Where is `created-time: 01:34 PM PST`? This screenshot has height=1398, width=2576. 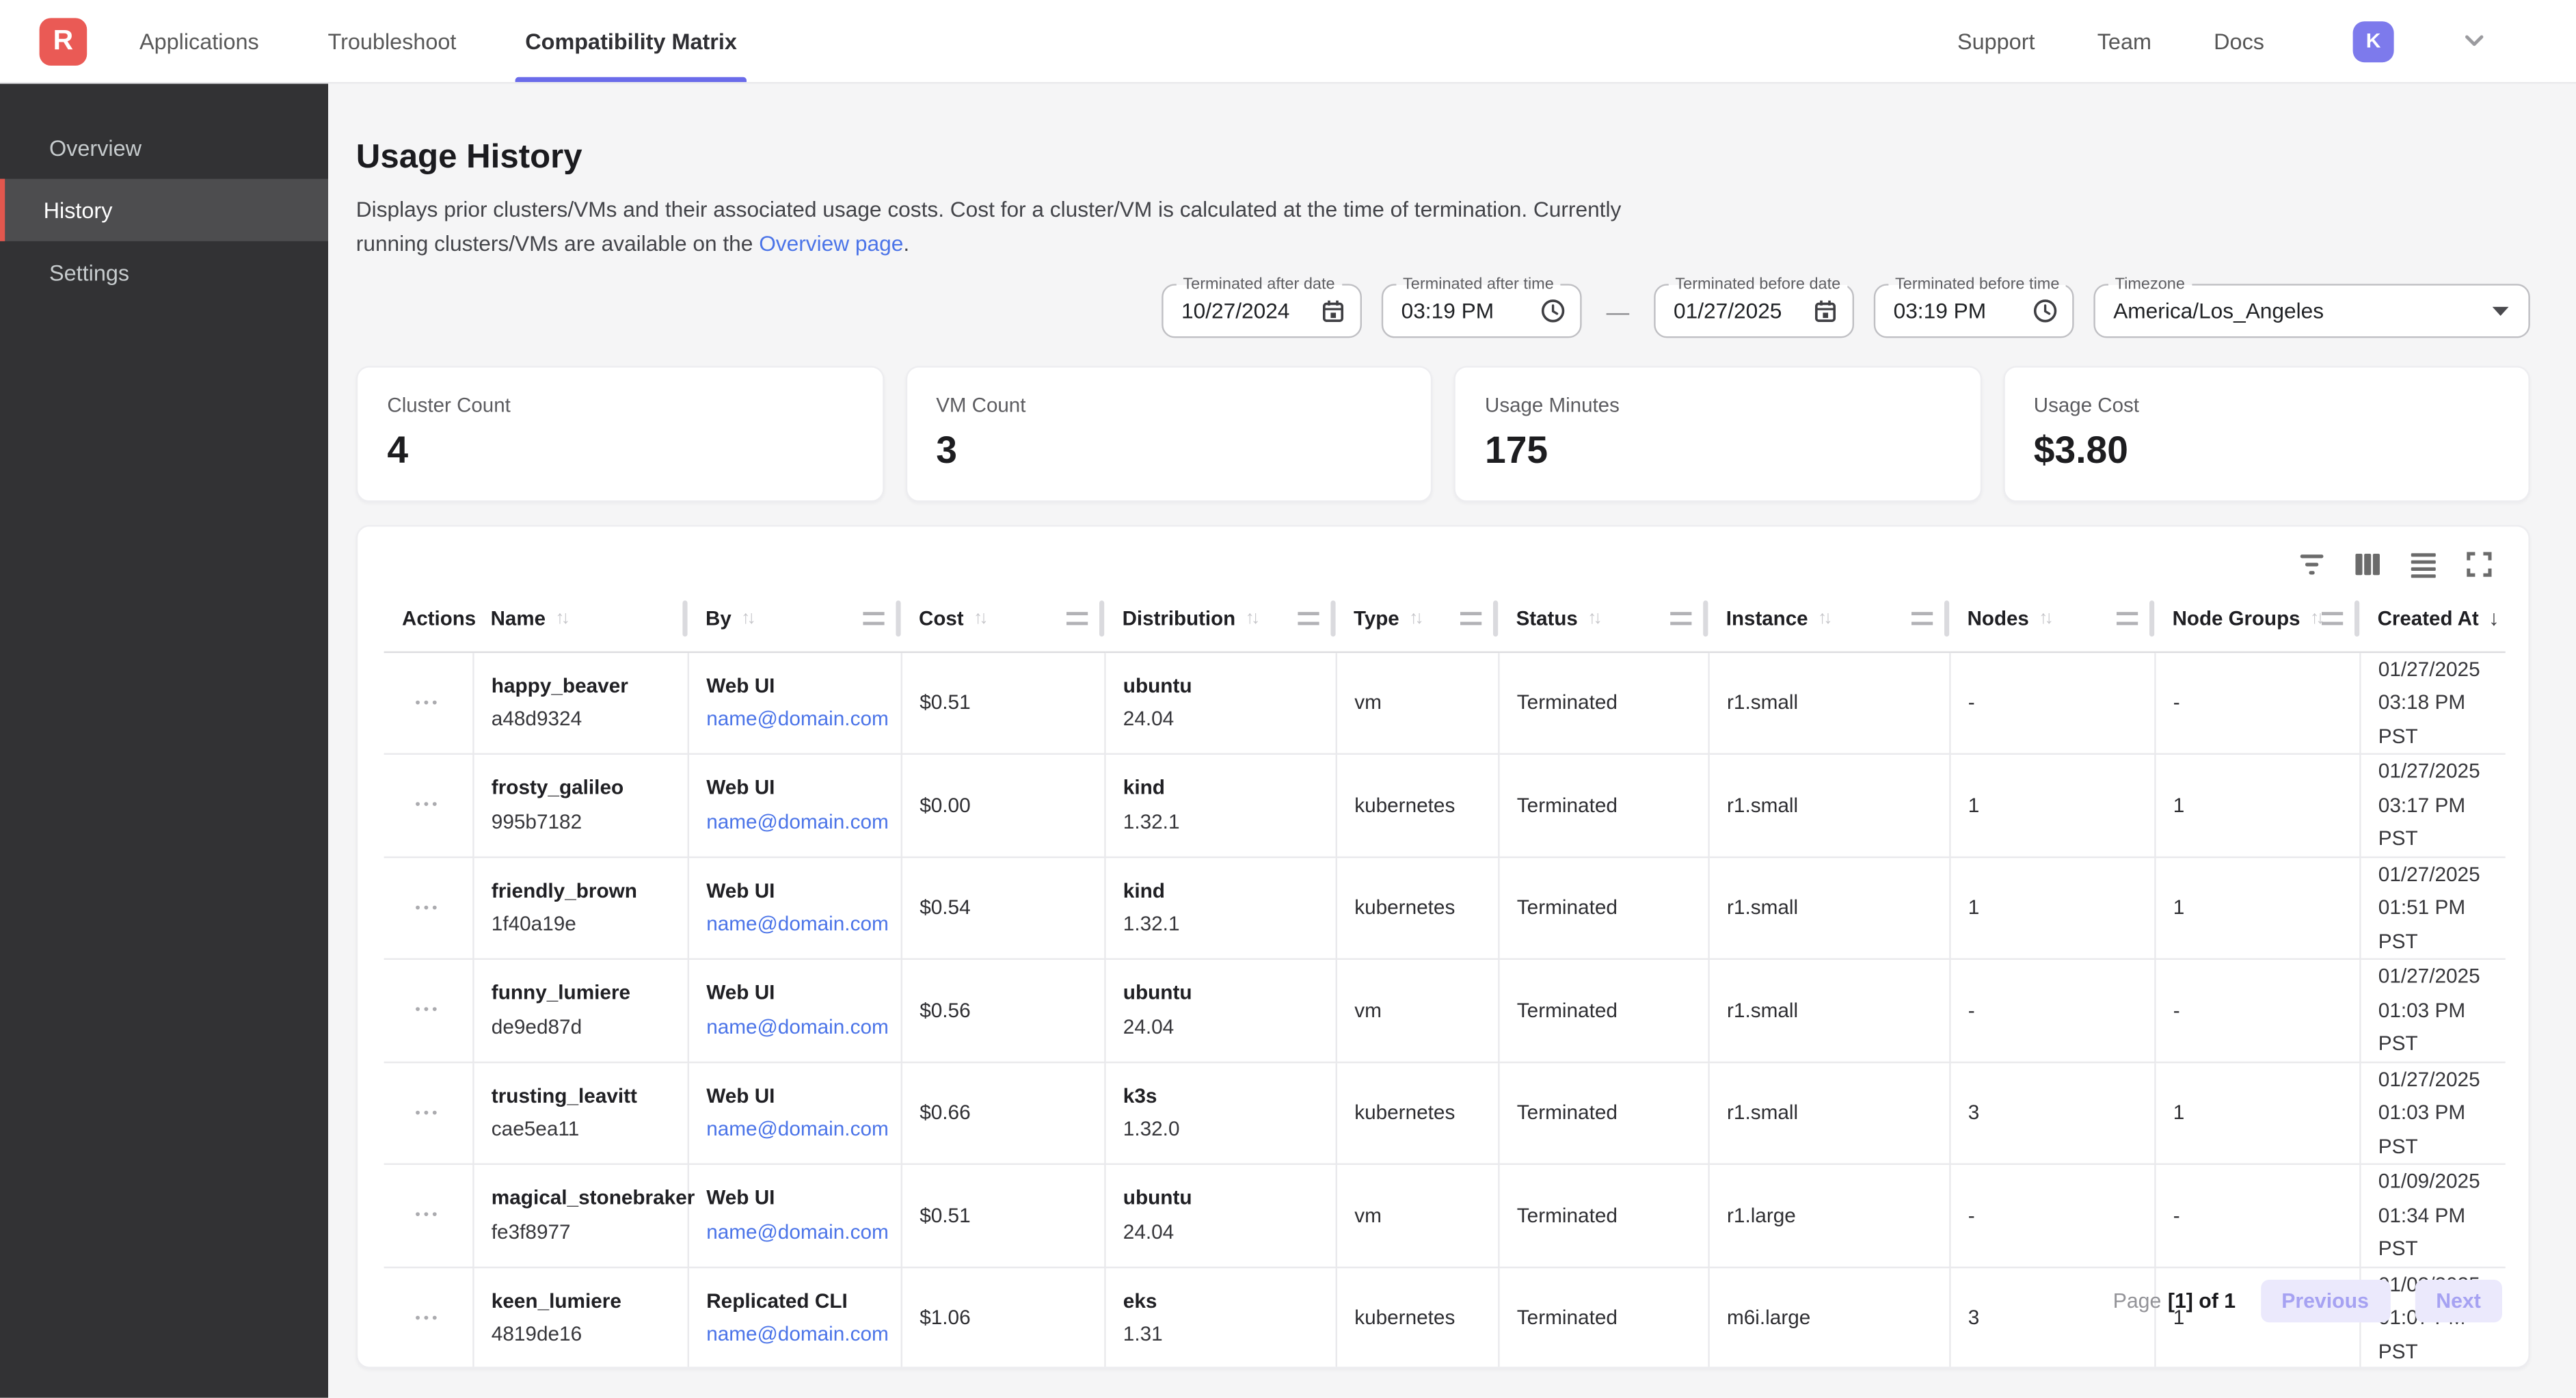
created-time: 01:34 PM PST is located at coordinates (2422, 1232).